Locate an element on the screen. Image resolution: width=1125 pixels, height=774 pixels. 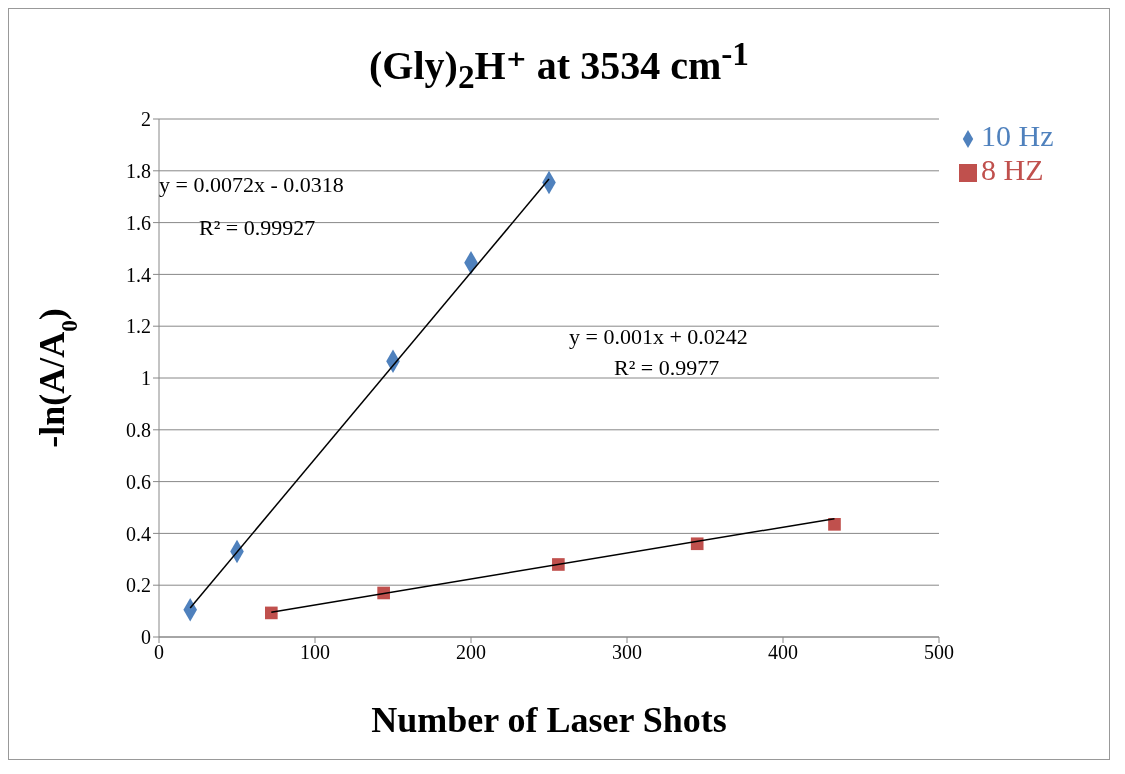
y-tick-label: 1.2 is located at coordinates (138, 326).